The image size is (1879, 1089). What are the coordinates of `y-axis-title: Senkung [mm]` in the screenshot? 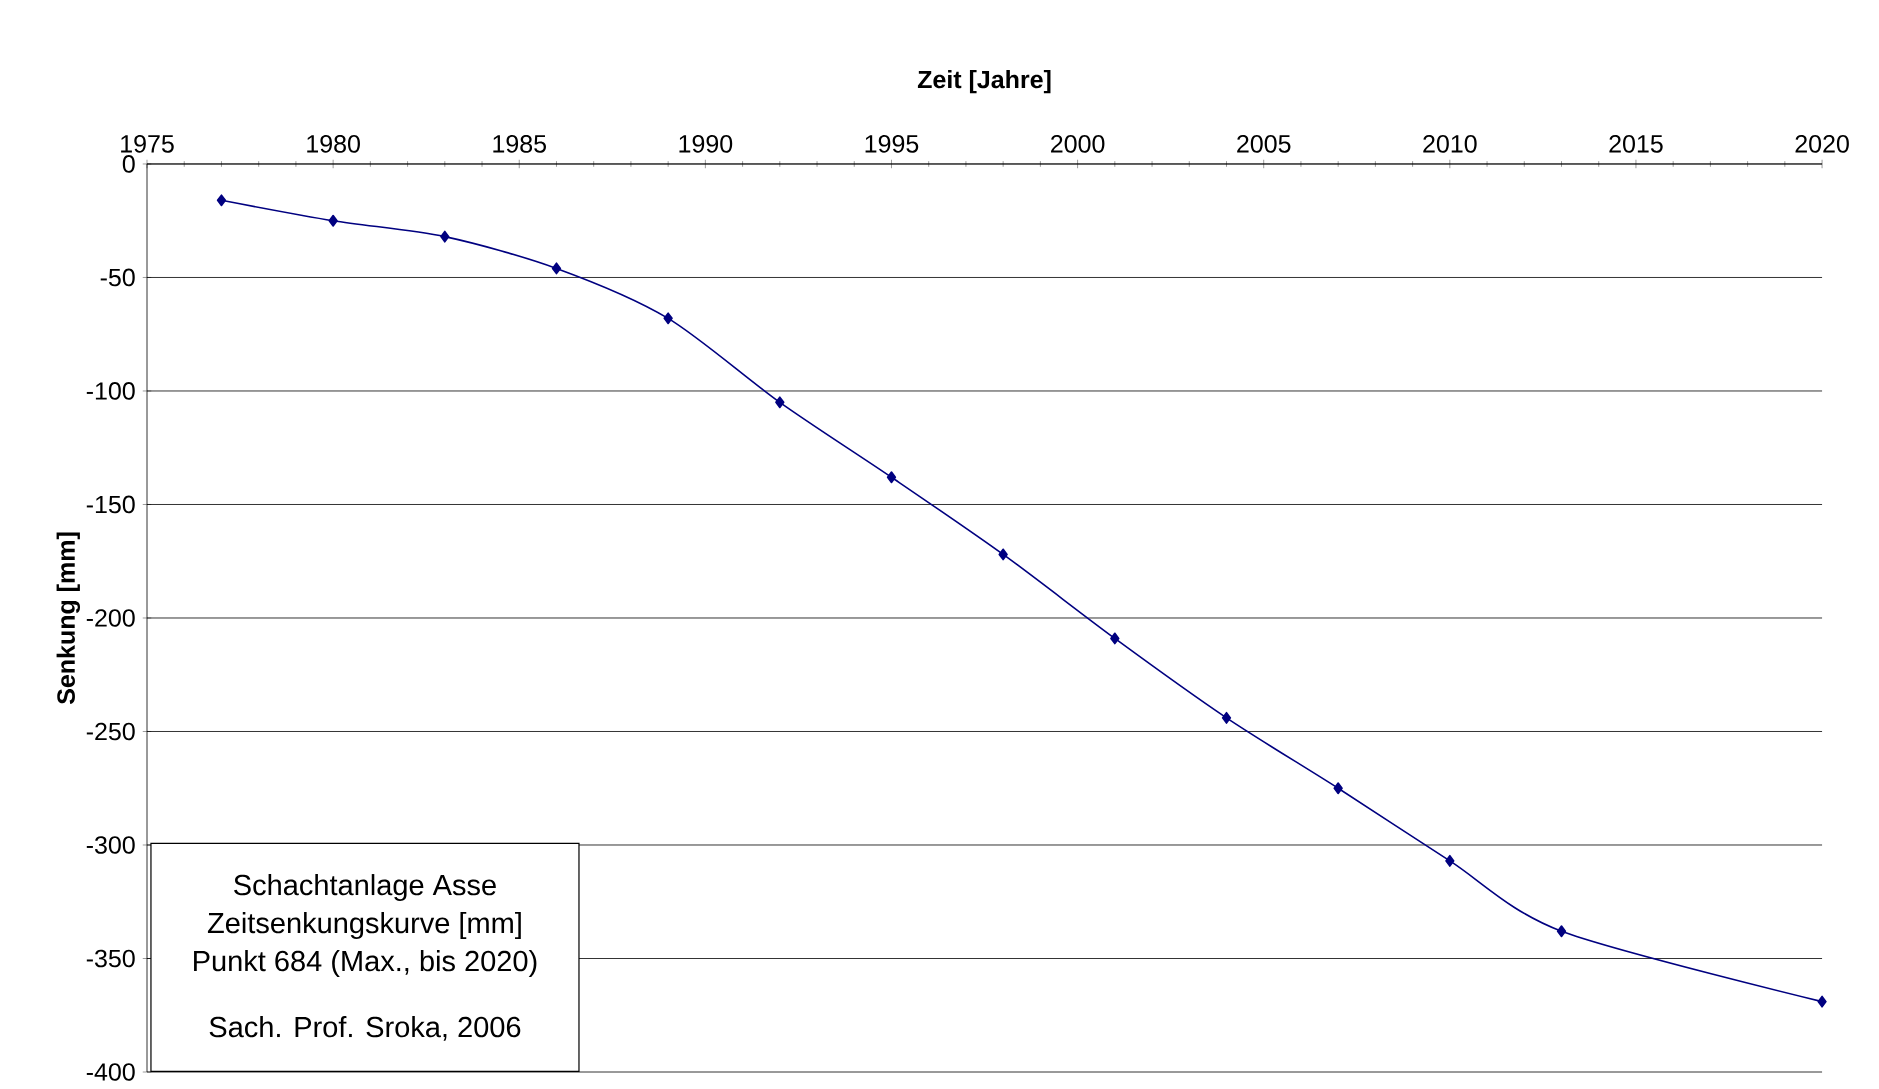 It's located at (68, 618).